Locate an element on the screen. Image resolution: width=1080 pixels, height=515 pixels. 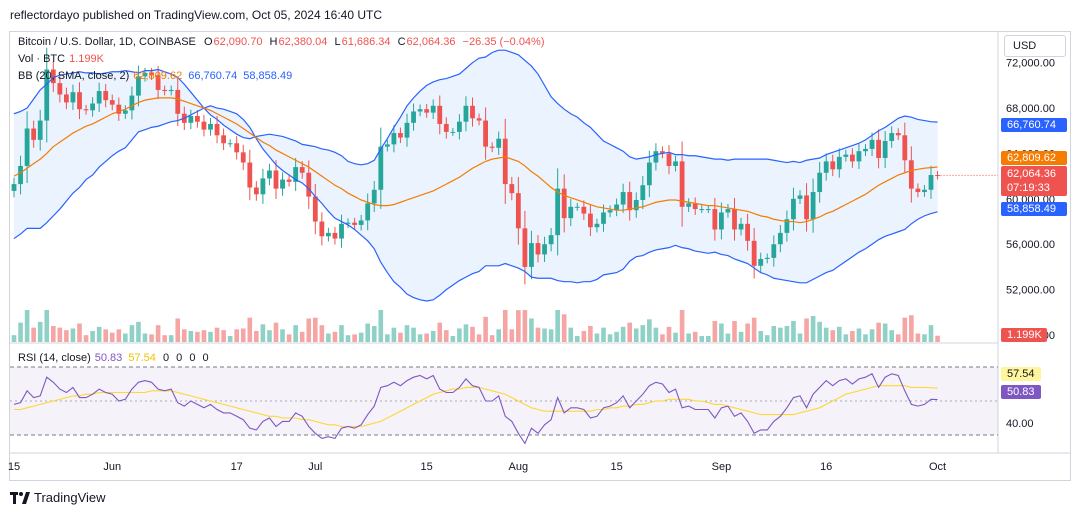
symbol-title: Bitcoin / U.S. Dollar, 1D, COINBASE is located at coordinates (107, 42).